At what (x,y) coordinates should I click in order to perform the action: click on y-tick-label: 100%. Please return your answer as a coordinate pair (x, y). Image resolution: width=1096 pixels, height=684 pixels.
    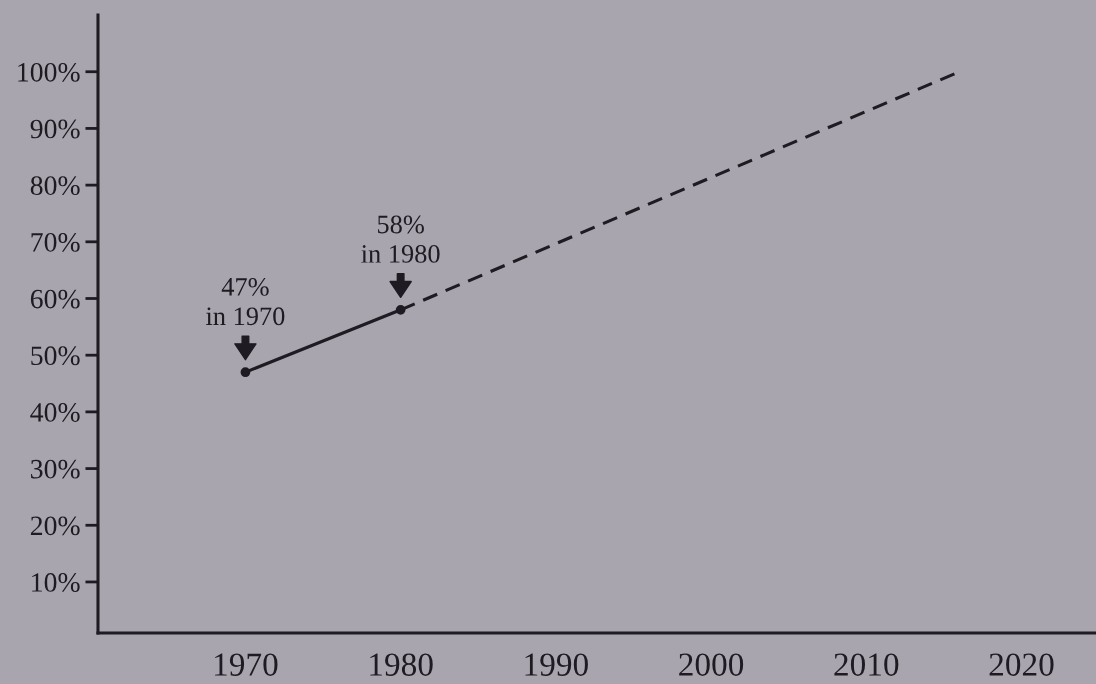
    Looking at the image, I should click on (49, 72).